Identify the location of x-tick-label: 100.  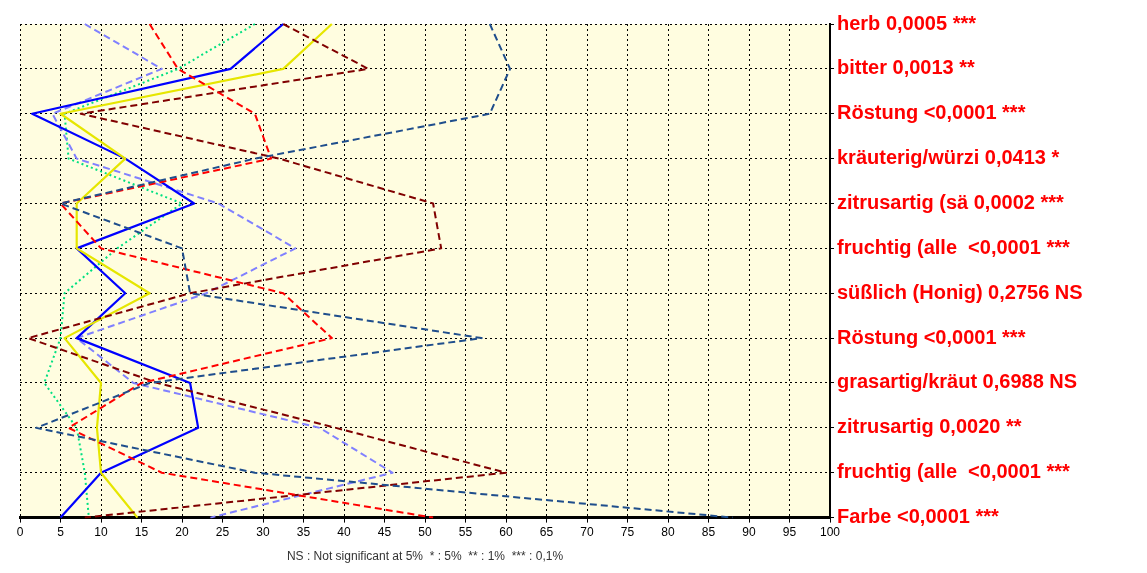
(830, 532).